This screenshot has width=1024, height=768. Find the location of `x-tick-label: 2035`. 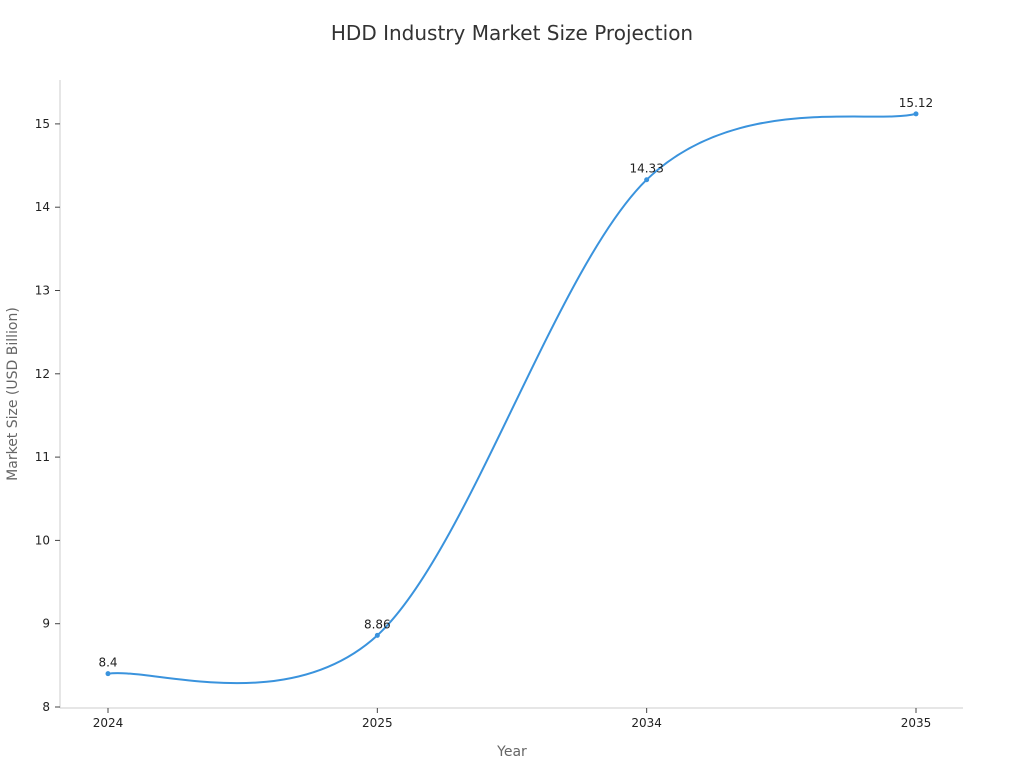

x-tick-label: 2035 is located at coordinates (916, 723).